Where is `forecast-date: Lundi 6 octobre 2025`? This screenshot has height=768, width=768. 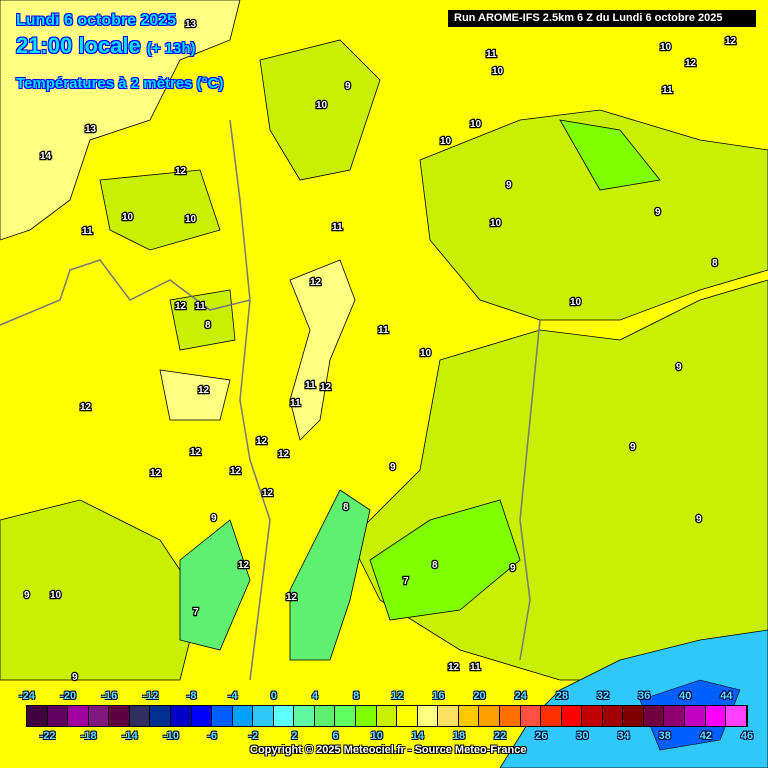 forecast-date: Lundi 6 octobre 2025 is located at coordinates (96, 20).